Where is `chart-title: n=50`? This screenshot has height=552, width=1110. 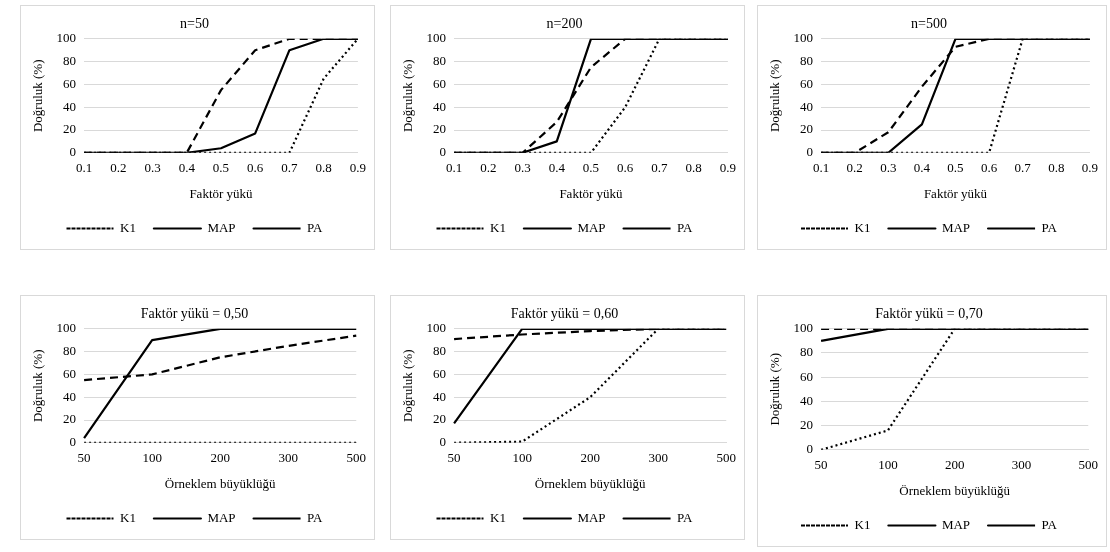 chart-title: n=50 is located at coordinates (194, 24).